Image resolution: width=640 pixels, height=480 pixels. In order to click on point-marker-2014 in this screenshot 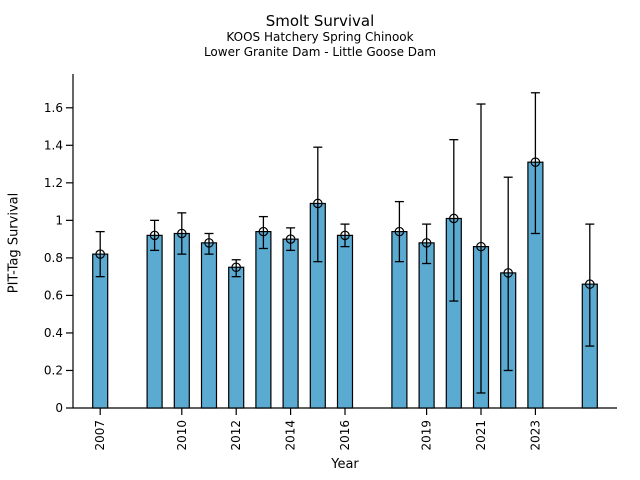, I will do `click(290, 239)`.